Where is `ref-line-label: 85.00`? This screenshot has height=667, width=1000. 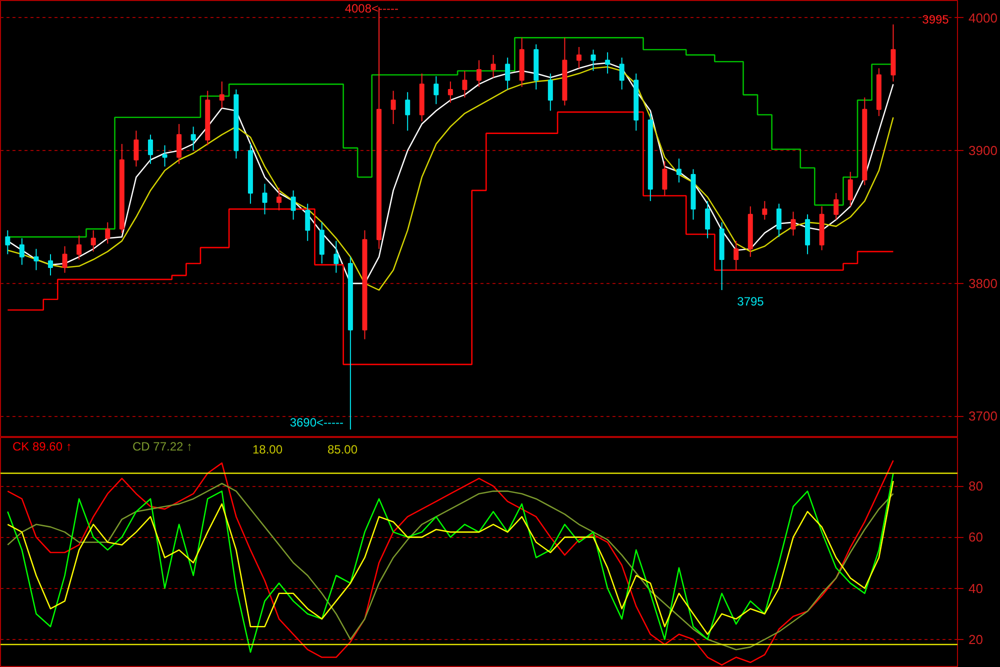
ref-line-label: 85.00 is located at coordinates (343, 449).